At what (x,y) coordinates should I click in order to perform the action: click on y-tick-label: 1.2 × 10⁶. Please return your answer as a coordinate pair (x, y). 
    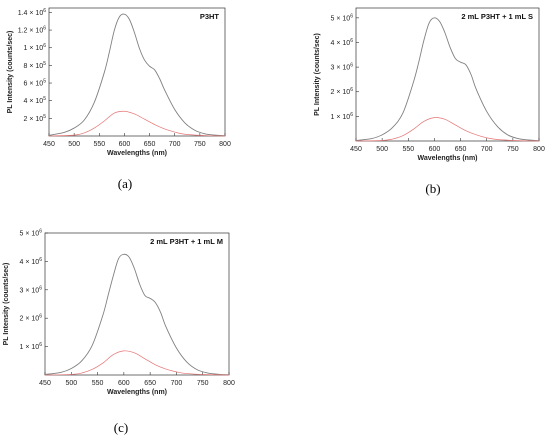
    Looking at the image, I should click on (32, 30).